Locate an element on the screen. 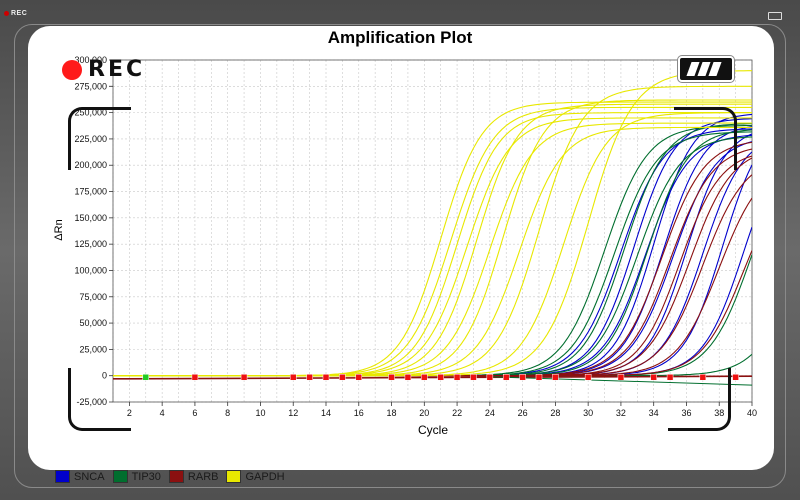  y-tick-label: 125,000 is located at coordinates (90, 244).